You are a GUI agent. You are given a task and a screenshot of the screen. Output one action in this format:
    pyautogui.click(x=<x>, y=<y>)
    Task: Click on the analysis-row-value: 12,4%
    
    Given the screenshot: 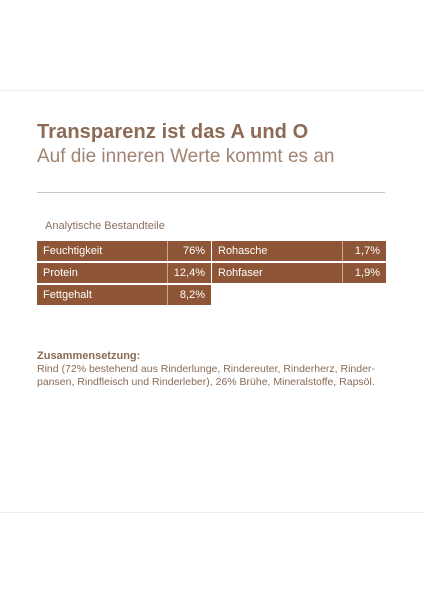 What is the action you would take?
    pyautogui.click(x=189, y=273)
    